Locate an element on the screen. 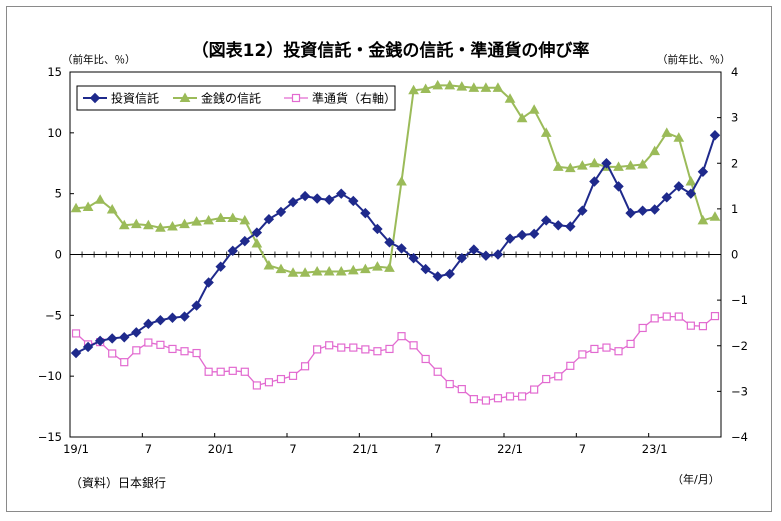  right-tick-label: 0 is located at coordinates (734, 255).